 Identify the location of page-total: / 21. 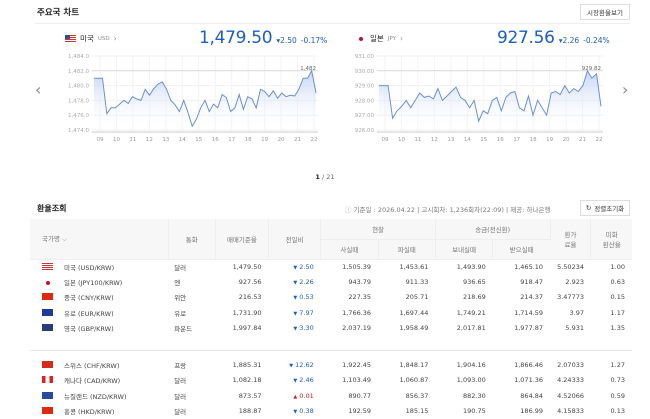
(328, 177).